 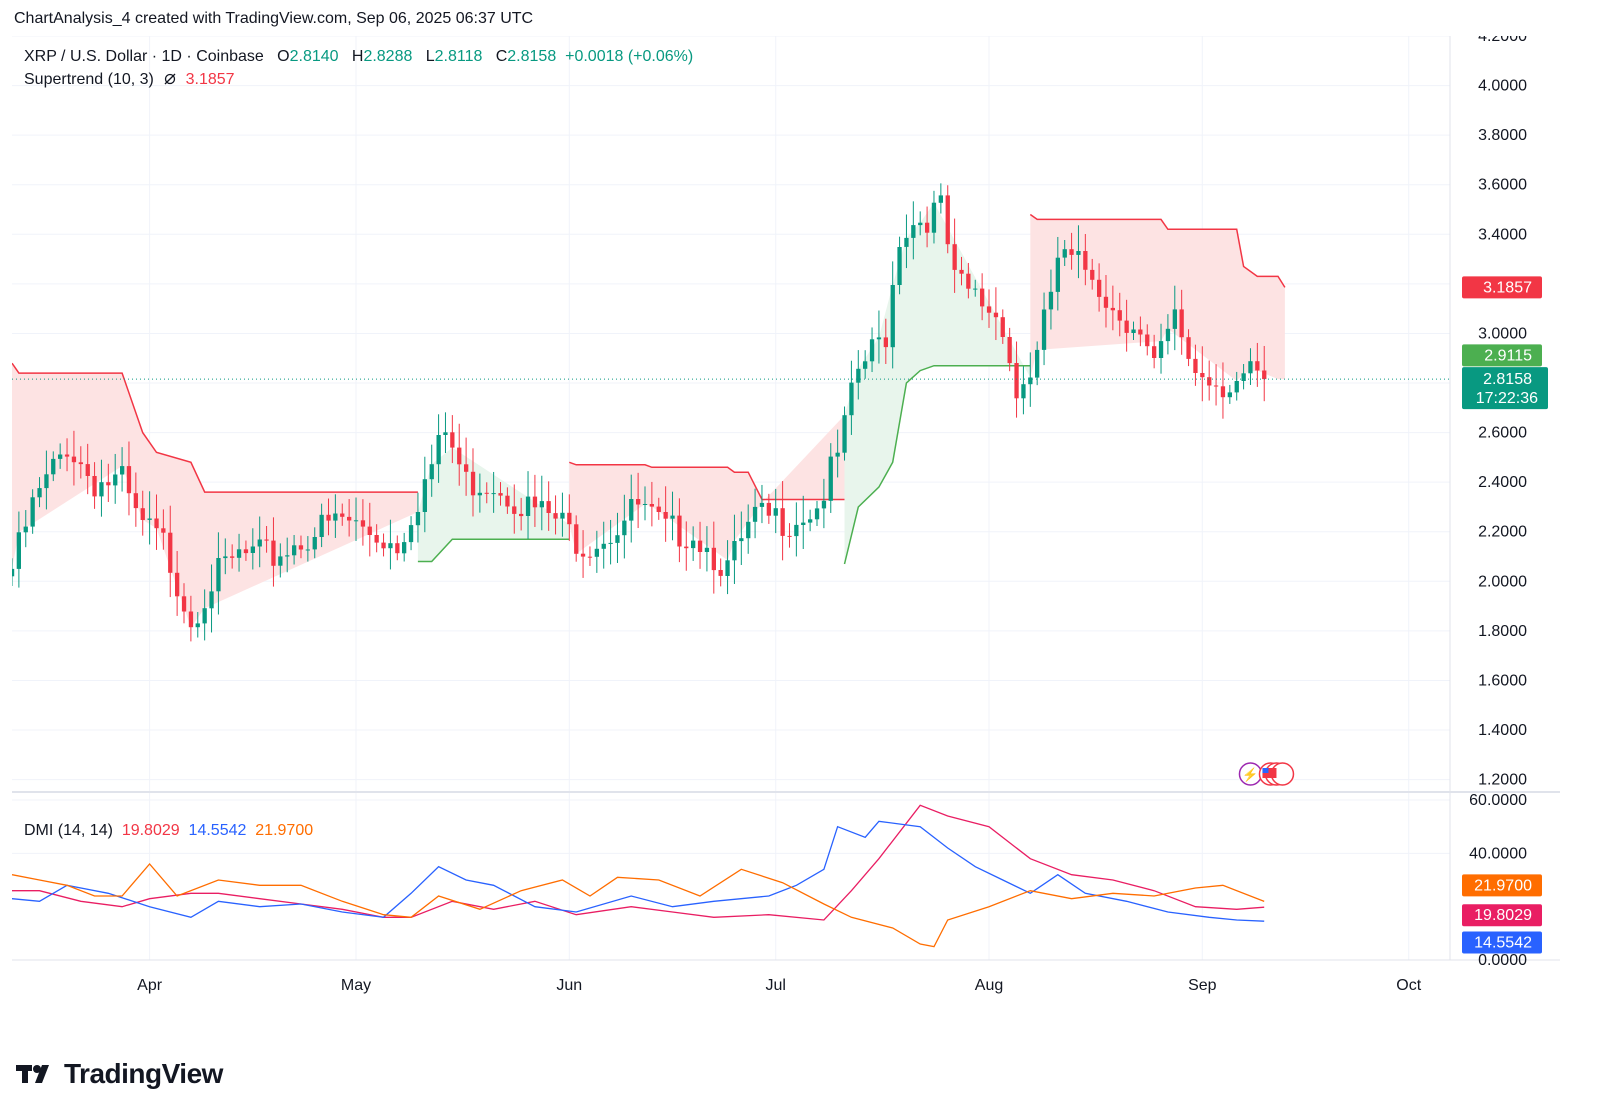 I want to click on di-minus-line, so click(x=638, y=871).